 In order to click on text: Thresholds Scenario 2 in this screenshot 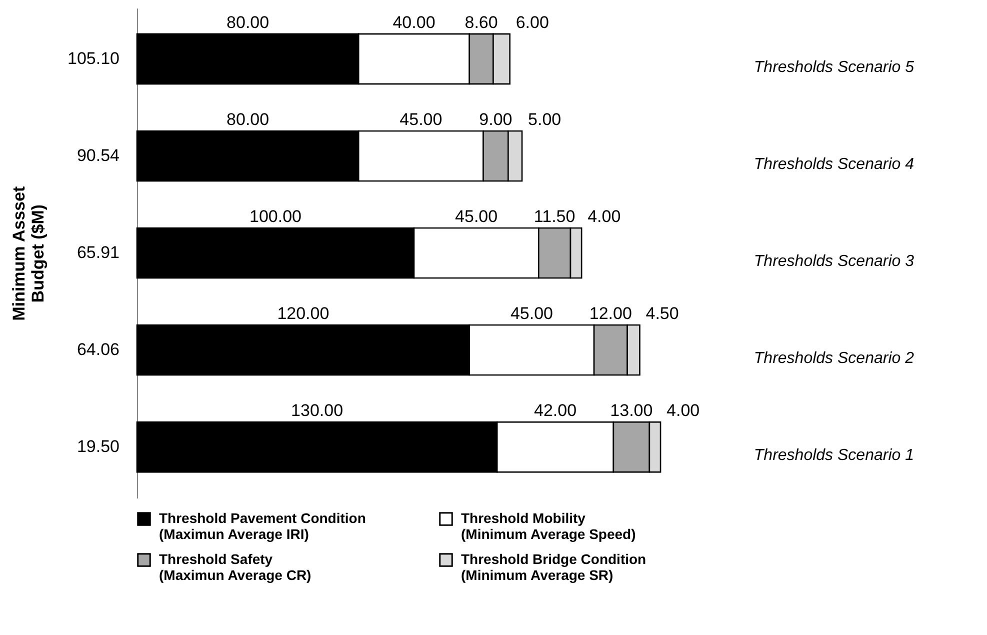, I will do `click(834, 359)`.